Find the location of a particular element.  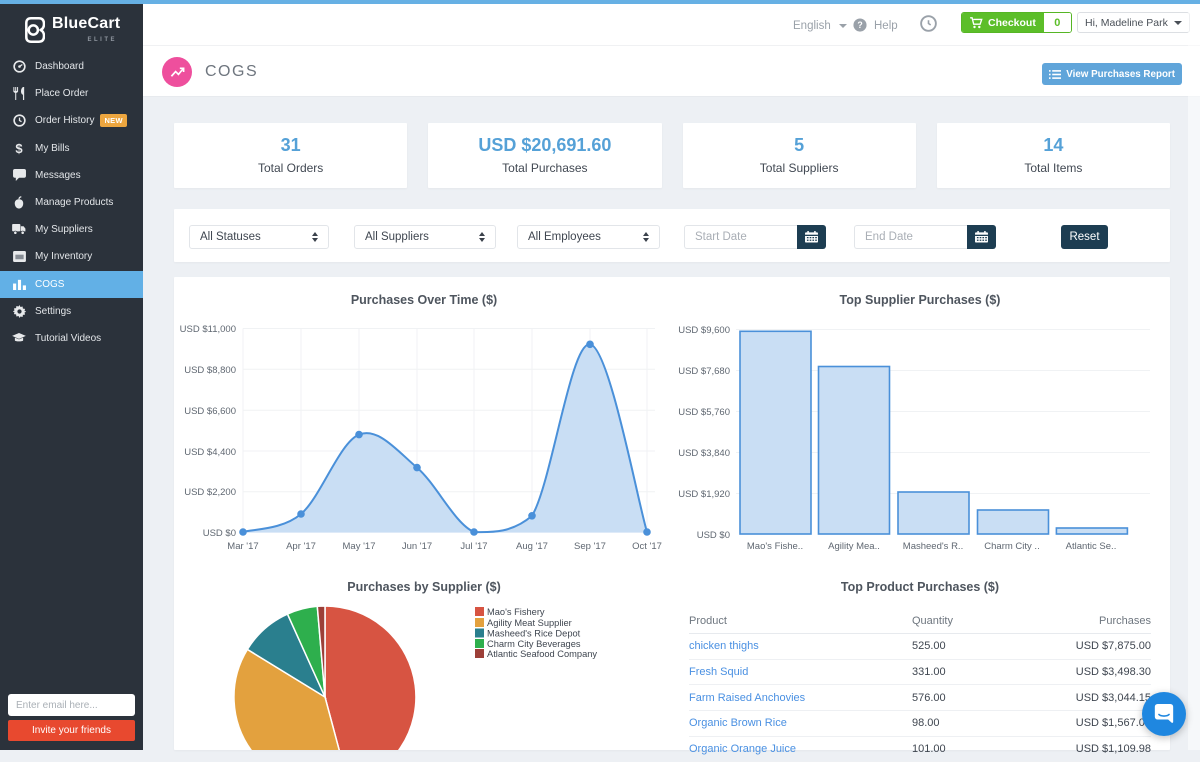

svg-text: Apr '17 is located at coordinates (301, 546).